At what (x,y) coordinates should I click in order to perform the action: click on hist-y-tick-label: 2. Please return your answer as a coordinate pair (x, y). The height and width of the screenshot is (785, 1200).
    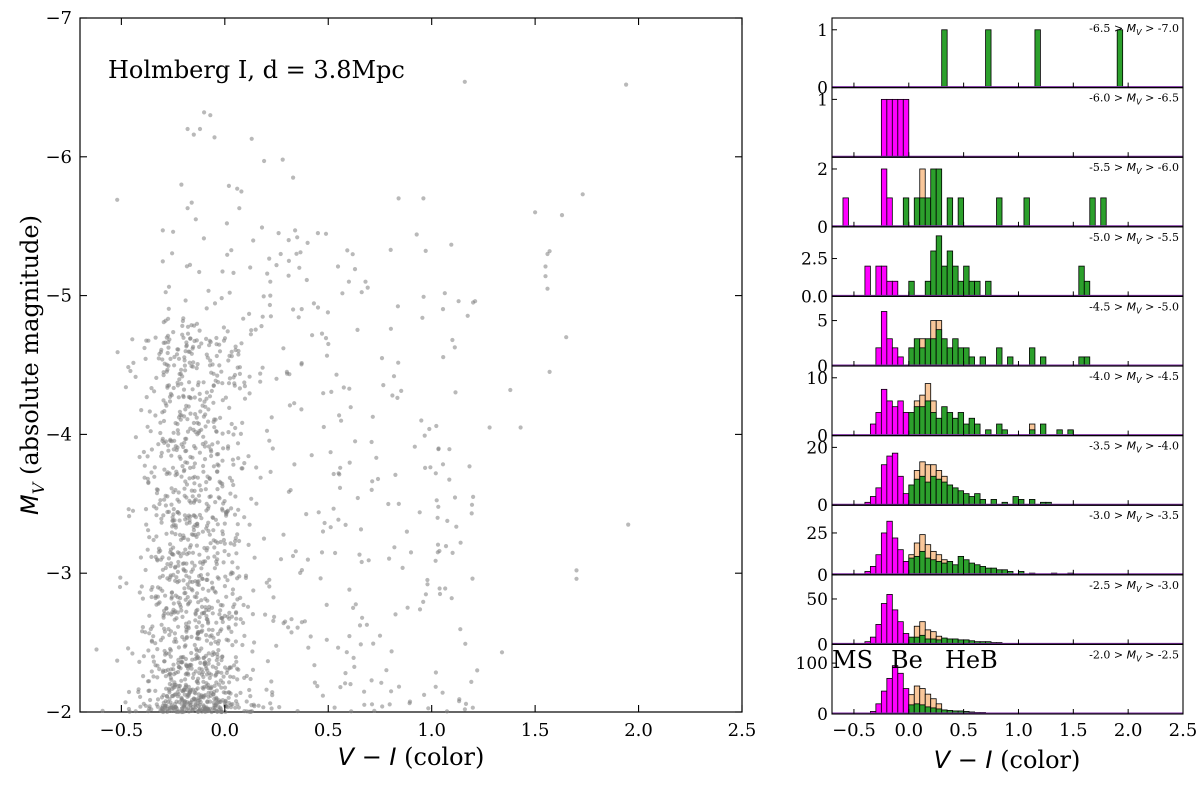
    Looking at the image, I should click on (822, 170).